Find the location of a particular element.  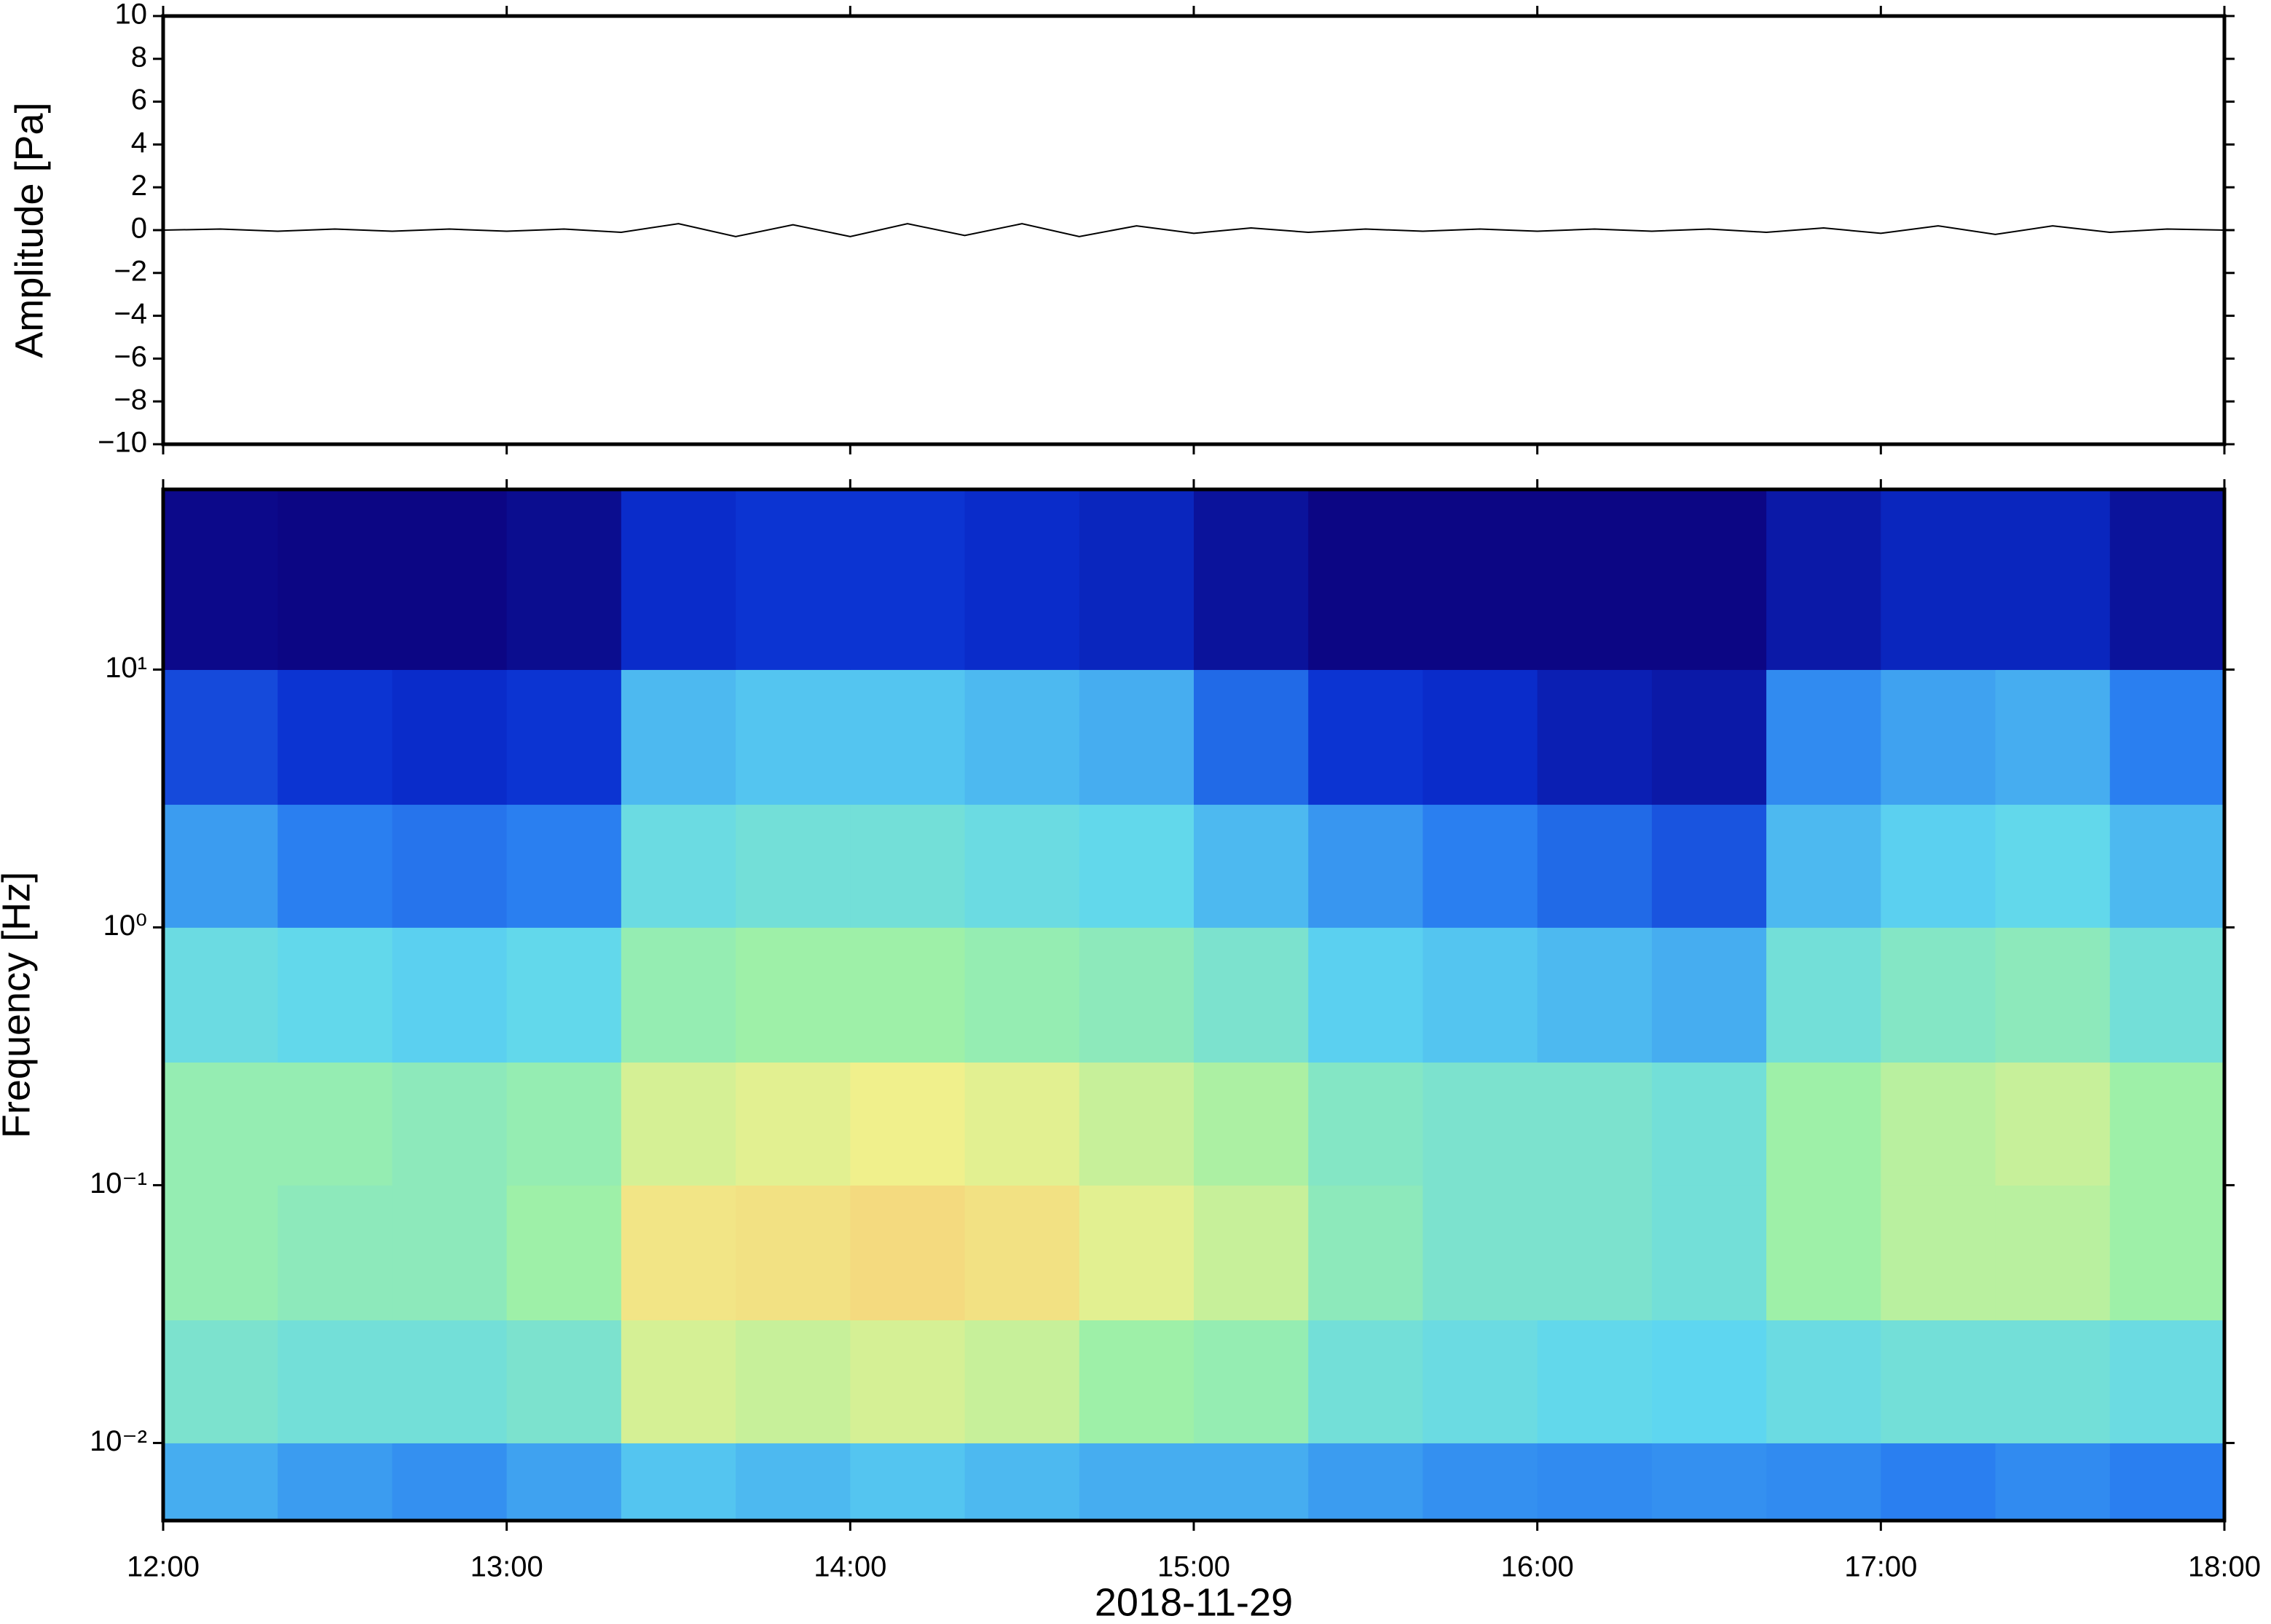

y-tick-label: 6 is located at coordinates (139, 100).